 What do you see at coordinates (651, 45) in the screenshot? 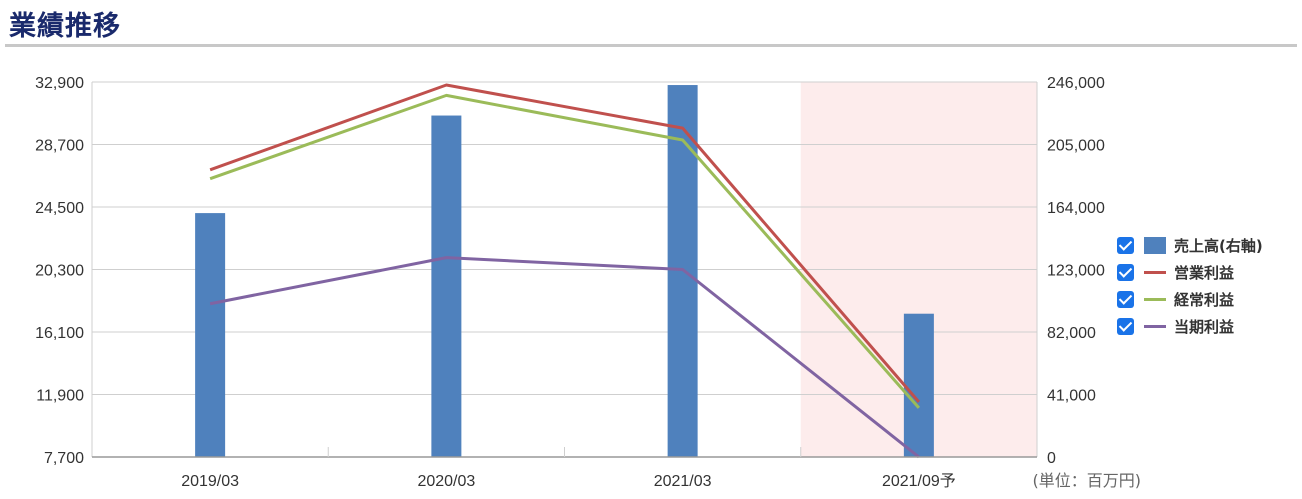
I see `title-divider` at bounding box center [651, 45].